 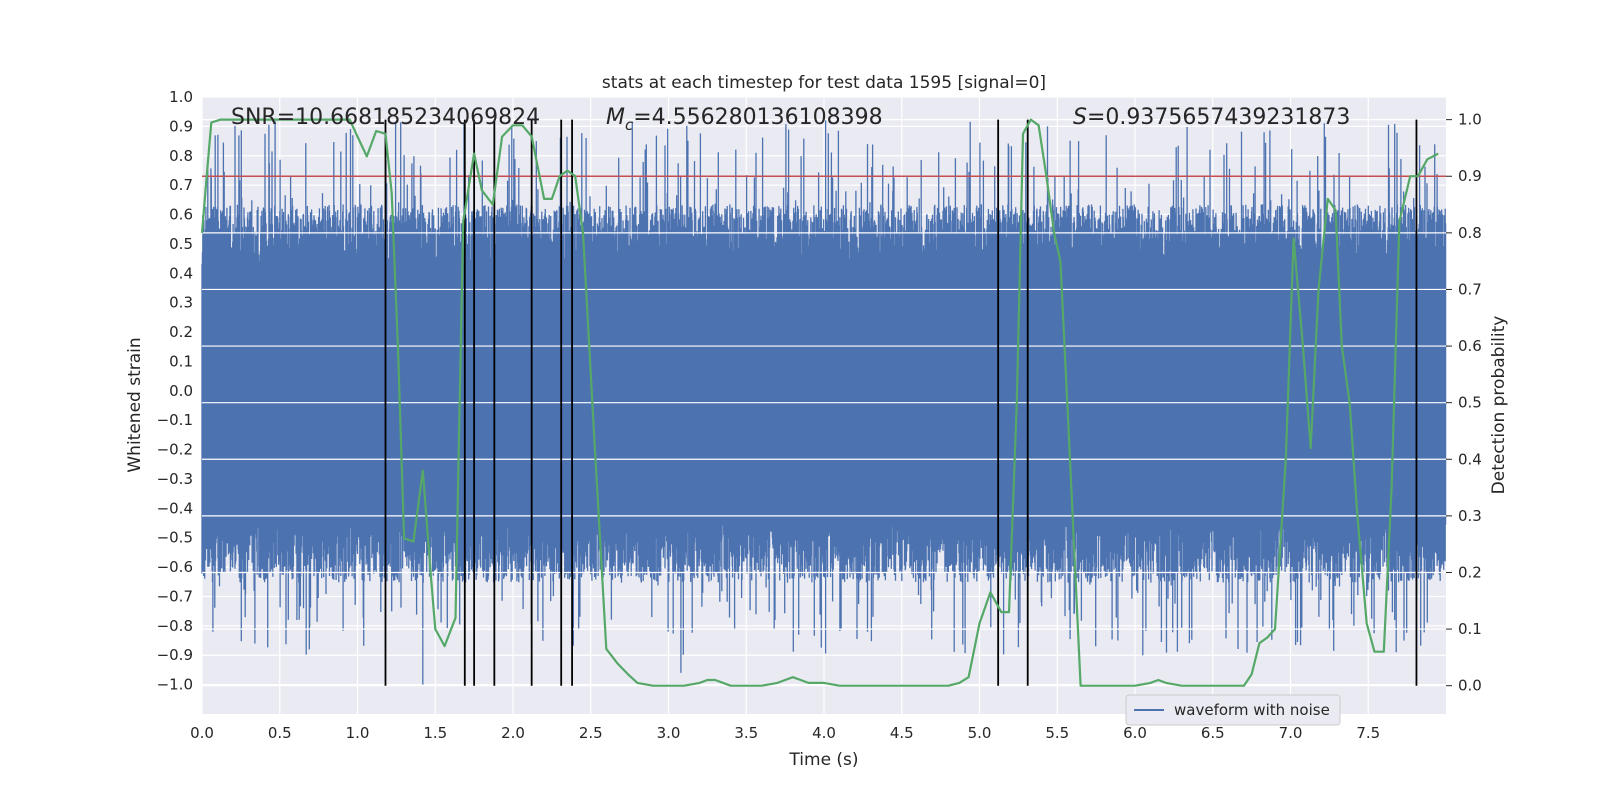 I want to click on y-tick-label: 0.5, so click(x=181, y=244).